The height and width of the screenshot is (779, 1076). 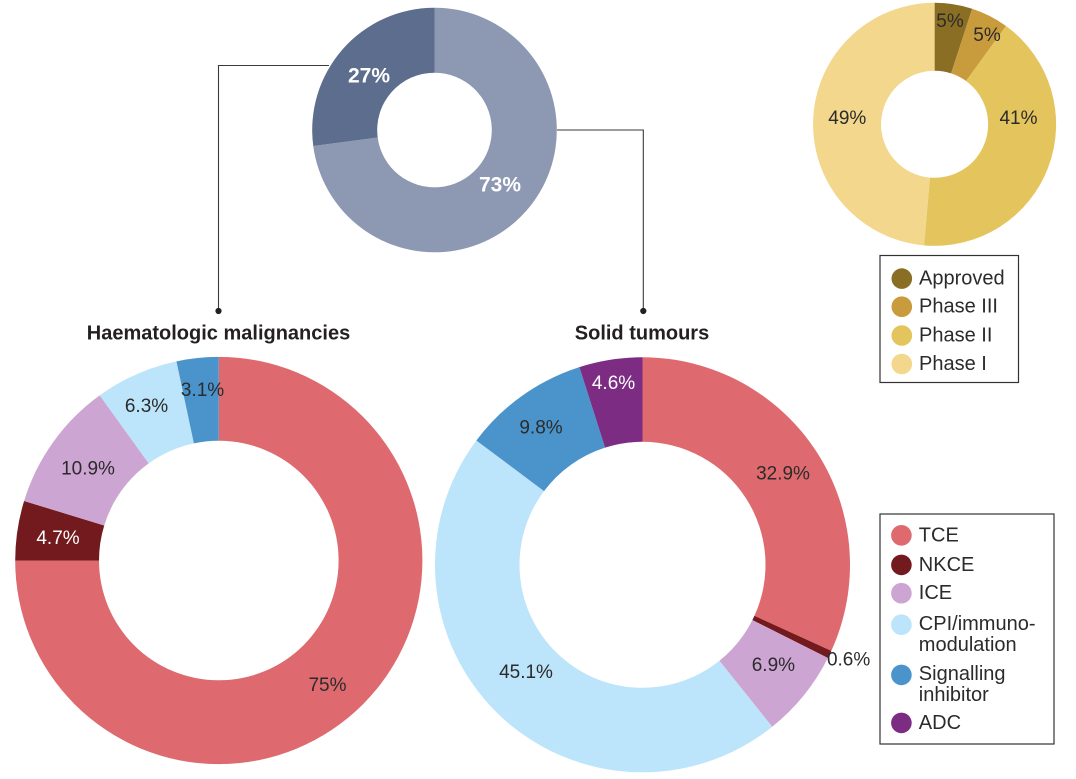 I want to click on svg-text: 75%, so click(x=327, y=685).